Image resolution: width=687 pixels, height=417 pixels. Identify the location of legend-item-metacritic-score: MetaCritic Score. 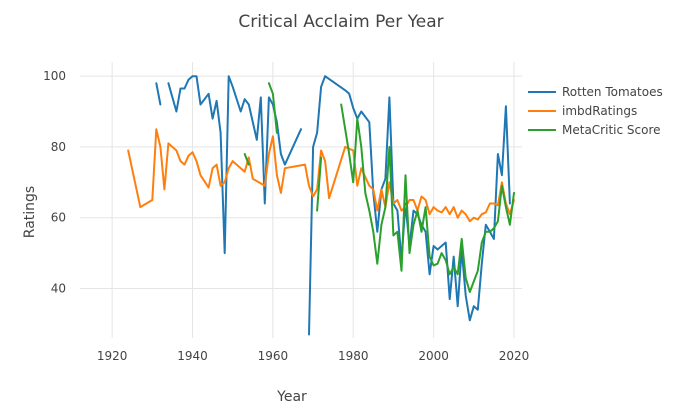
(594, 130).